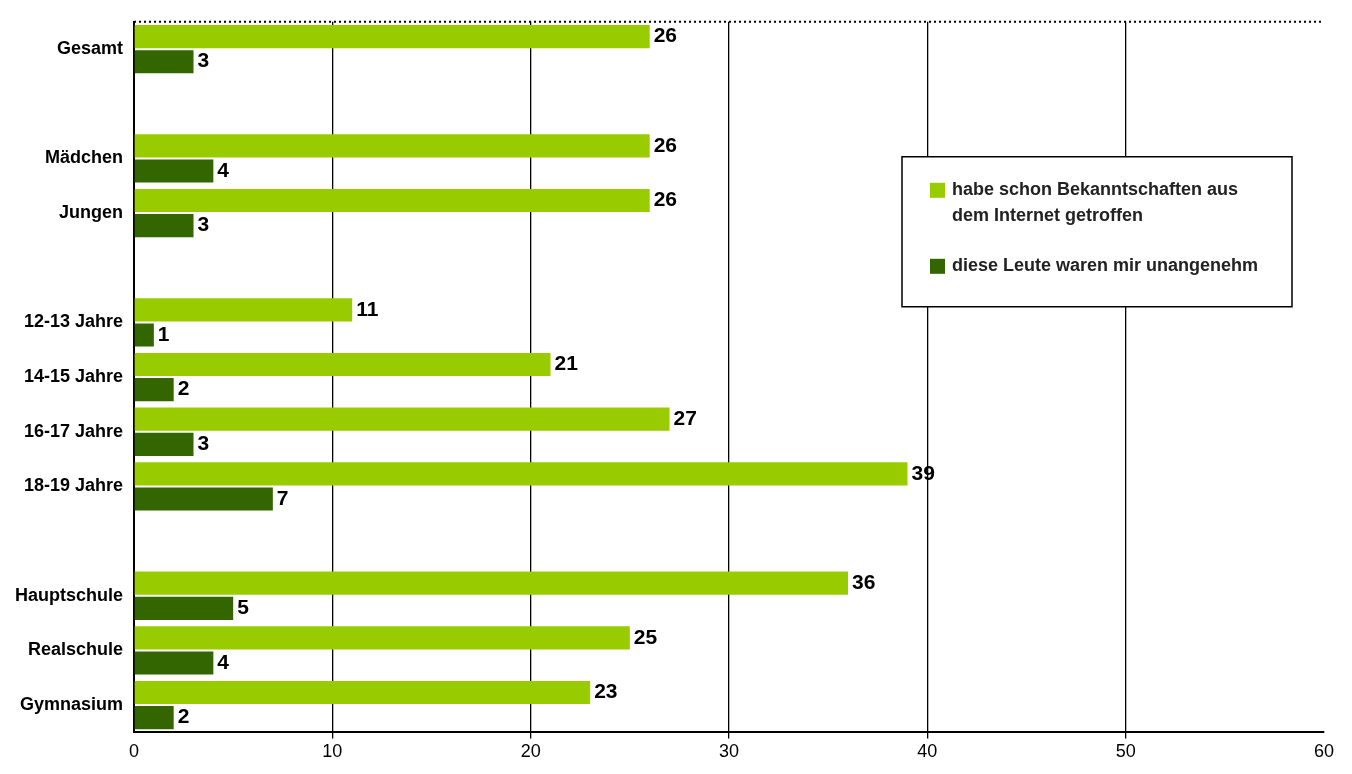 This screenshot has width=1352, height=774. I want to click on data-label: 5, so click(243, 607).